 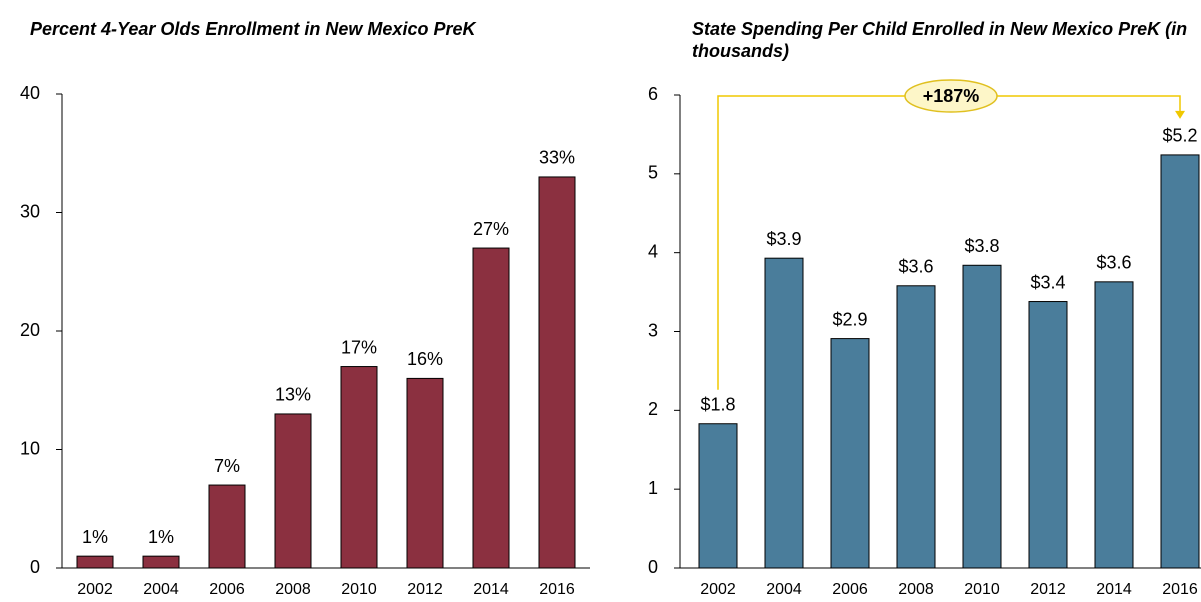 What do you see at coordinates (653, 173) in the screenshot?
I see `y-tick-label: 5` at bounding box center [653, 173].